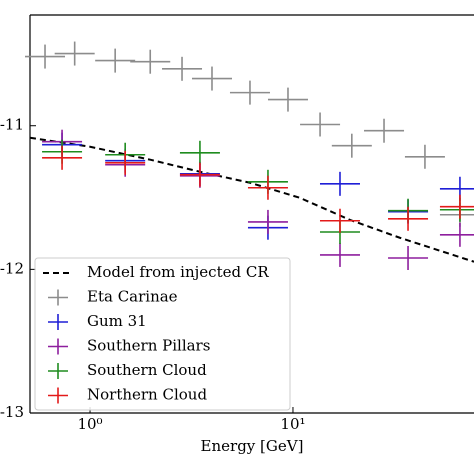 This screenshot has height=474, width=474. What do you see at coordinates (178, 272) in the screenshot?
I see `legend-label: Model from injected CR` at bounding box center [178, 272].